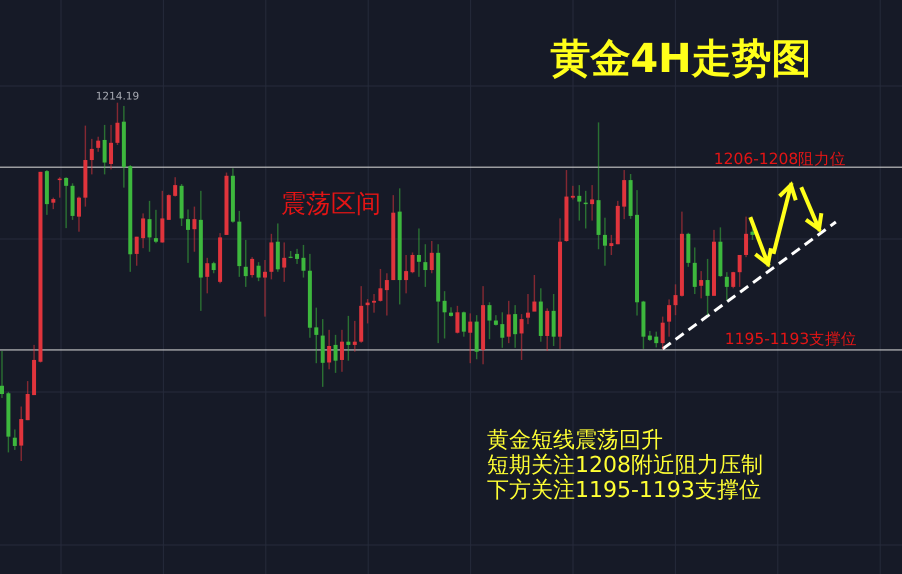  What do you see at coordinates (681, 59) in the screenshot?
I see `chart-title: 黄金4H走势图` at bounding box center [681, 59].